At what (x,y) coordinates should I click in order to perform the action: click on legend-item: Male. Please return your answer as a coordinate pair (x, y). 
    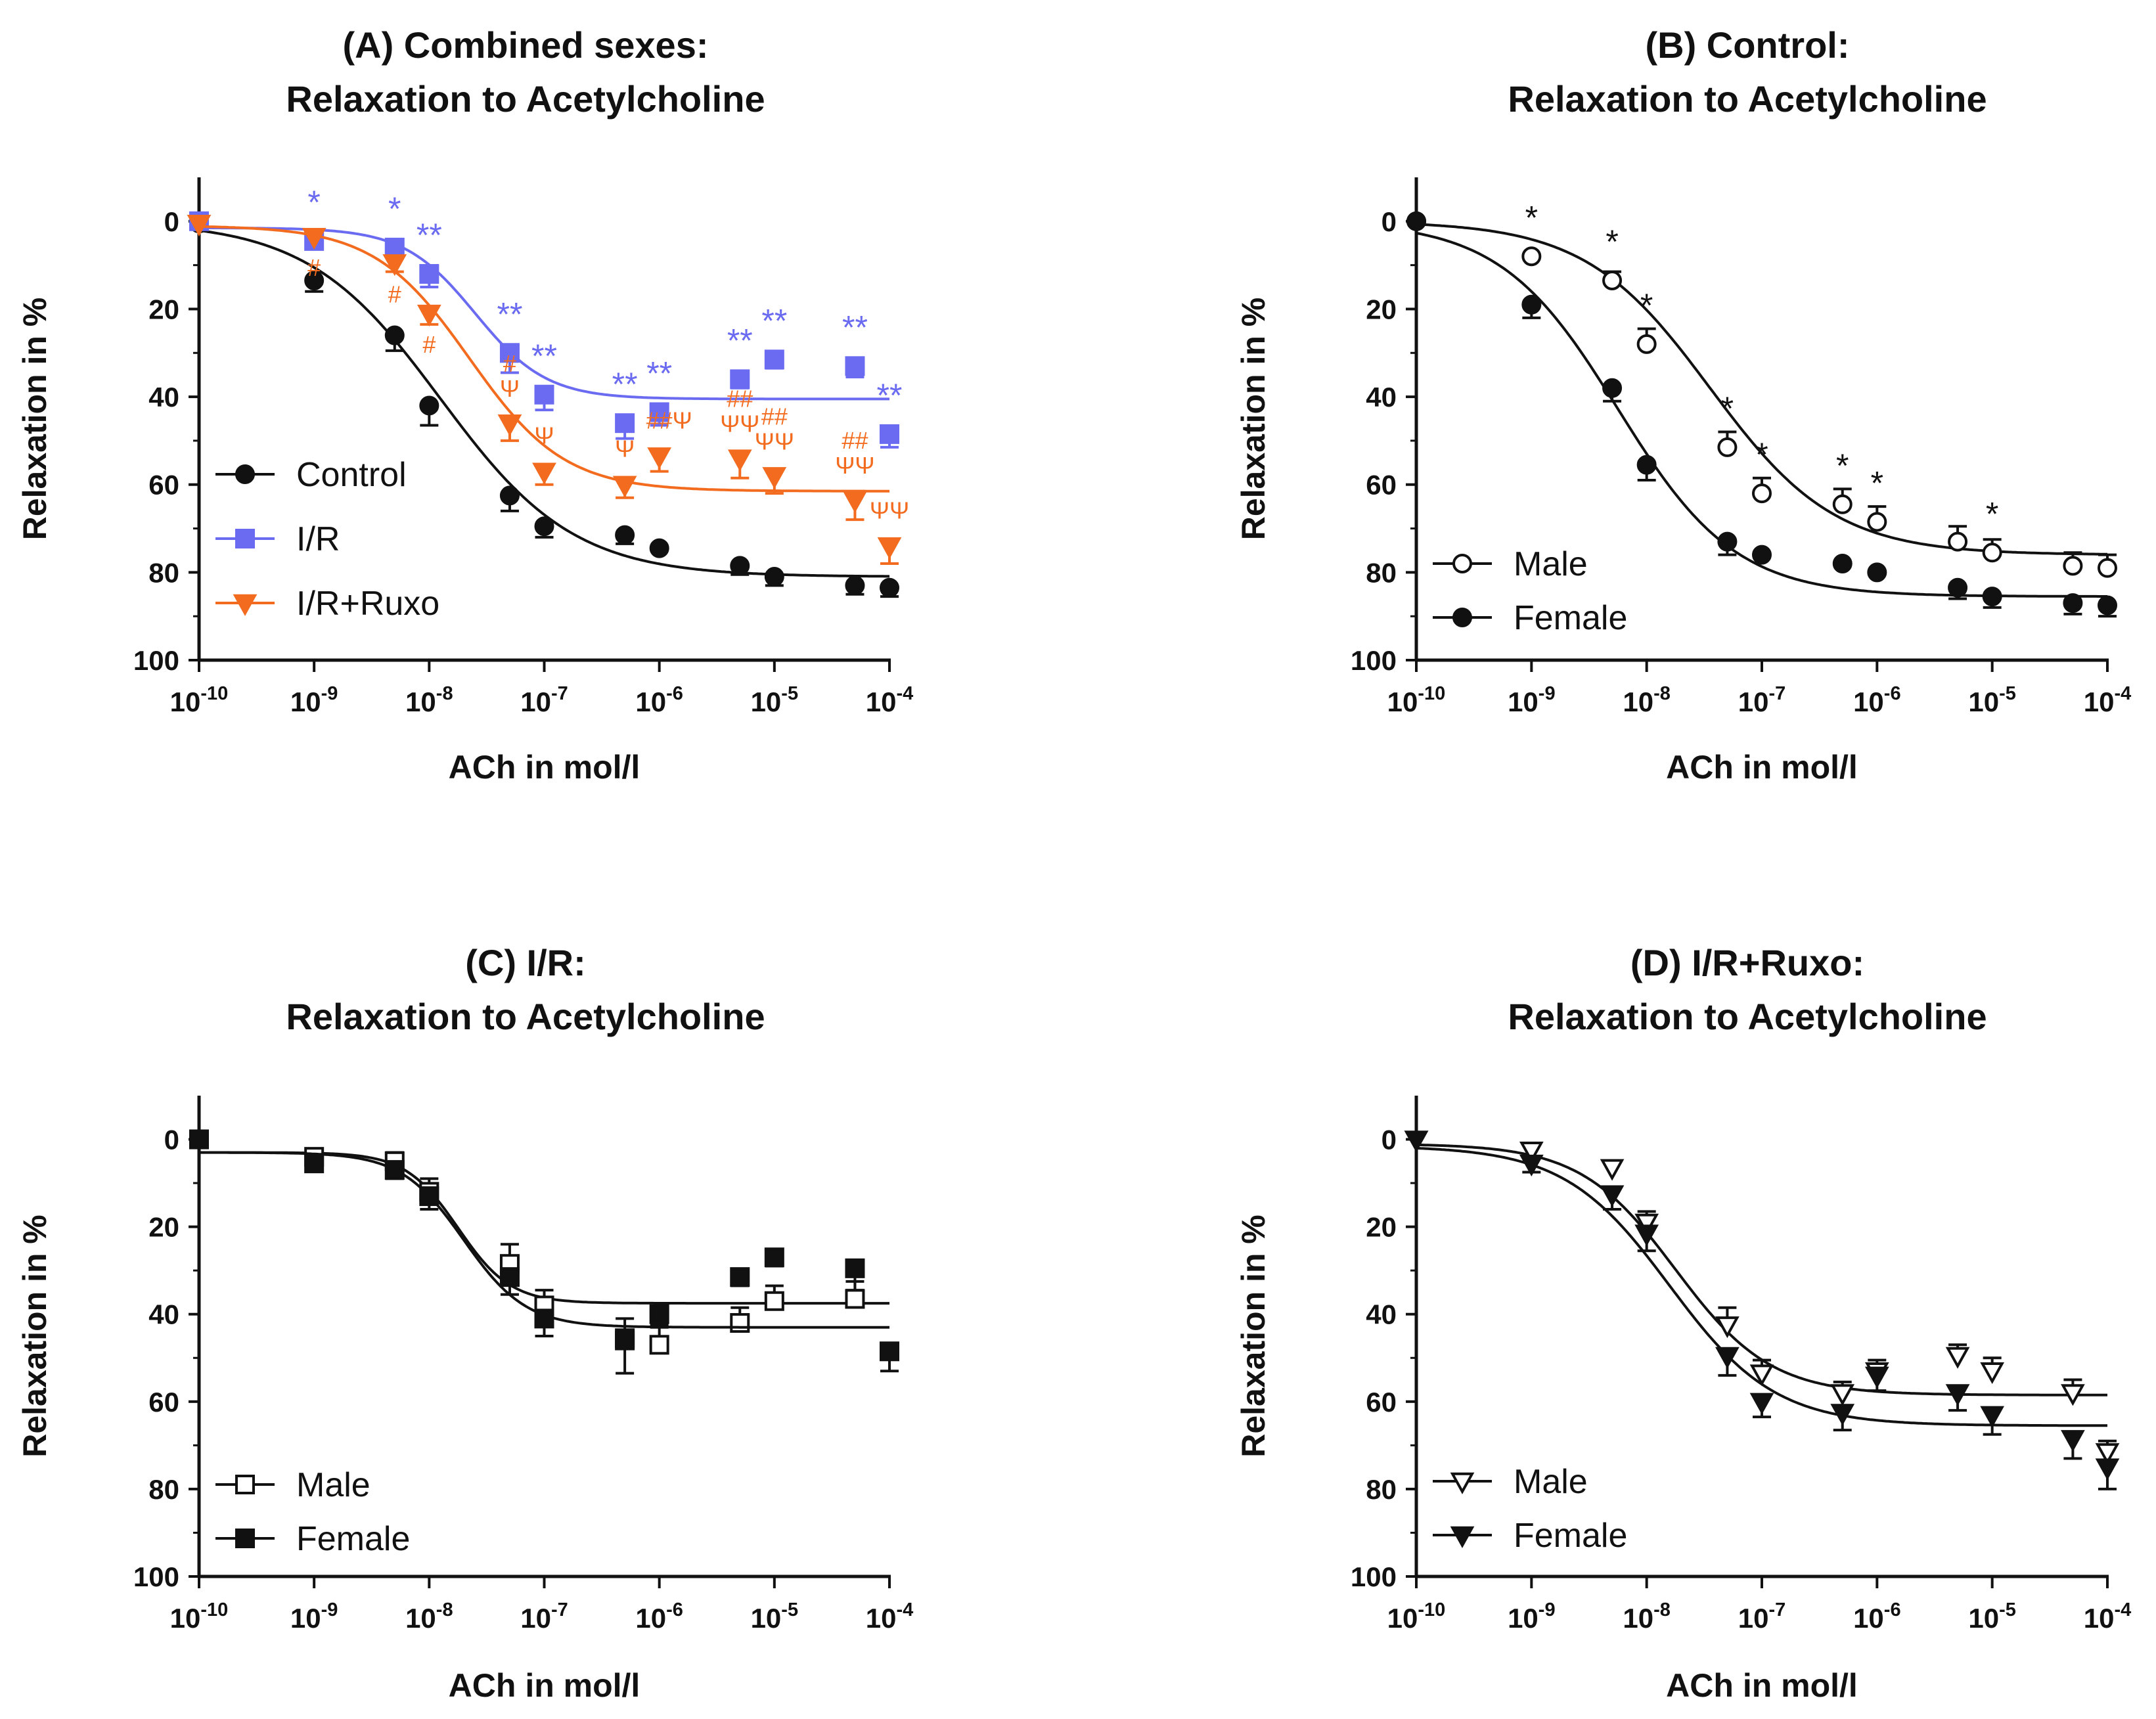
    Looking at the image, I should click on (293, 1485).